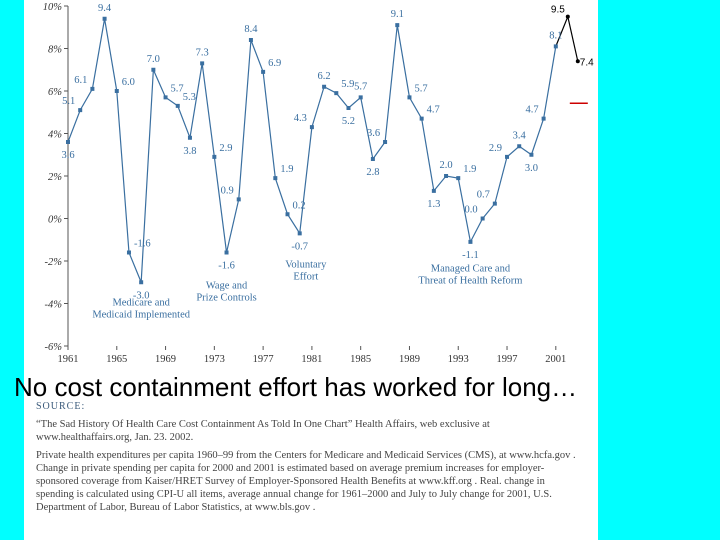 This screenshot has height=540, width=720. I want to click on y-tick-label: 8%, so click(55, 50).